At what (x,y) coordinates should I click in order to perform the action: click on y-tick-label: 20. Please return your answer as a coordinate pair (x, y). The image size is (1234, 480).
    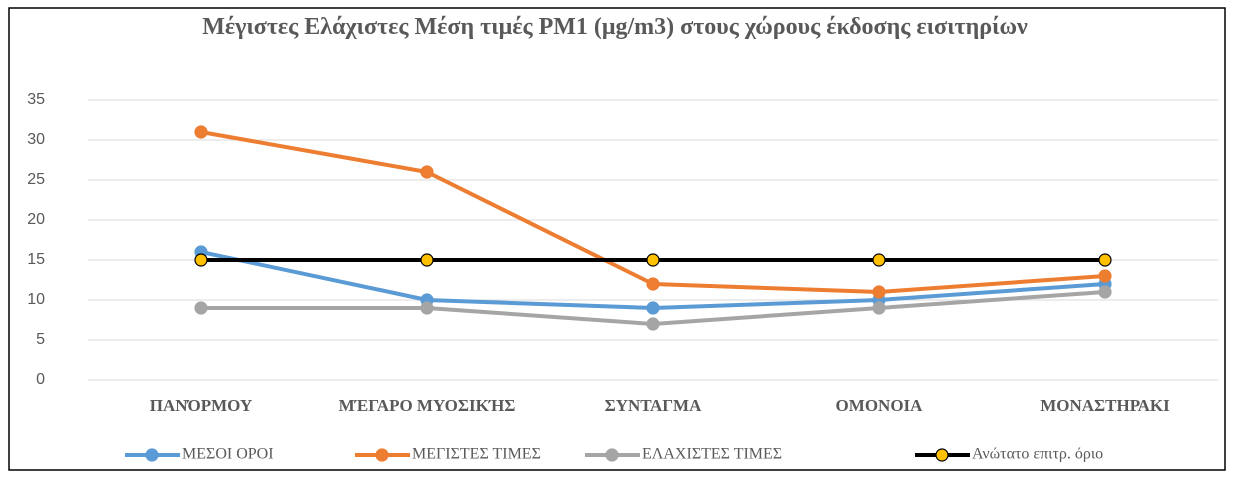
    Looking at the image, I should click on (36, 219).